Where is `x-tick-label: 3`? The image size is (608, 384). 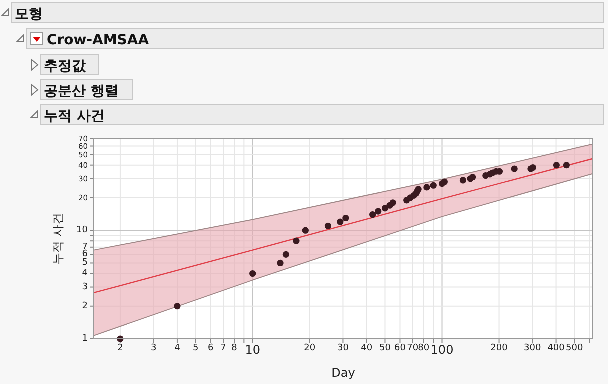 x-tick-label: 3 is located at coordinates (153, 349).